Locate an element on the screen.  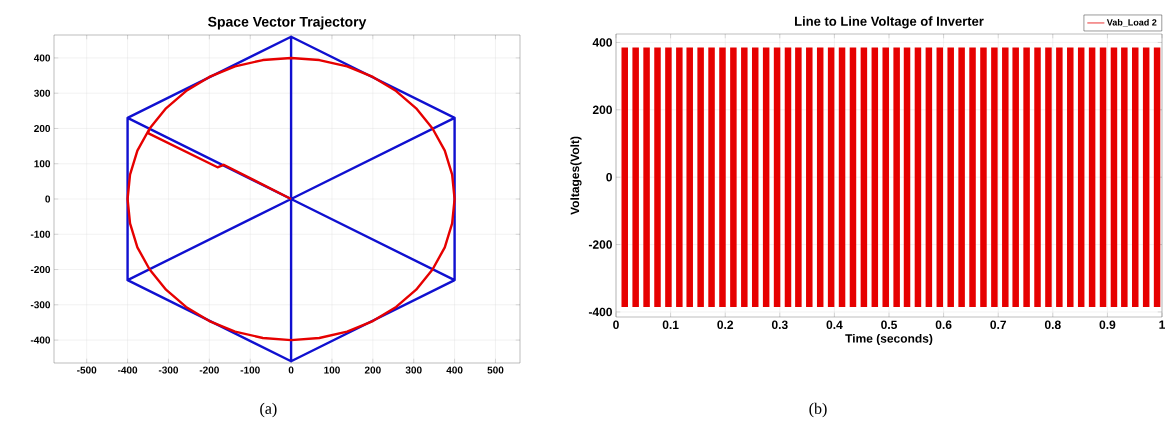
y-axis-title: Voltages(Volt) is located at coordinates (576, 175).